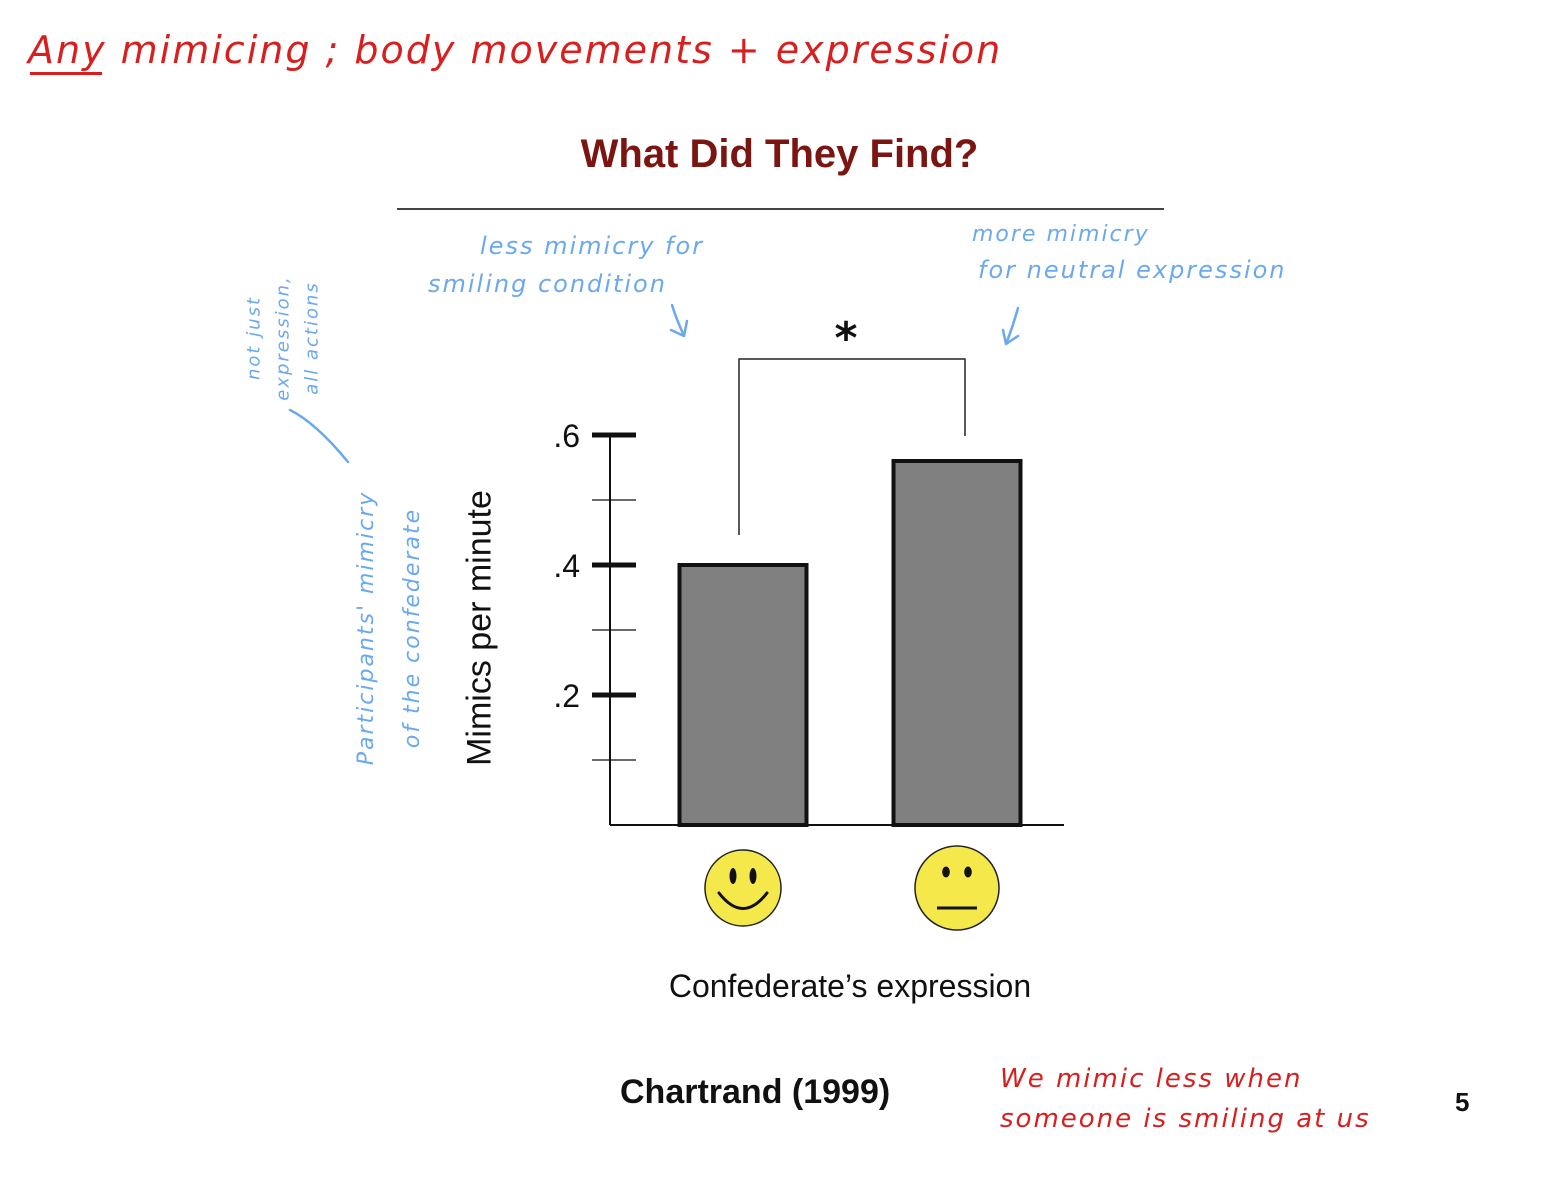 The width and height of the screenshot is (1559, 1200). What do you see at coordinates (779, 154) in the screenshot?
I see `page-title: What Did They Find?` at bounding box center [779, 154].